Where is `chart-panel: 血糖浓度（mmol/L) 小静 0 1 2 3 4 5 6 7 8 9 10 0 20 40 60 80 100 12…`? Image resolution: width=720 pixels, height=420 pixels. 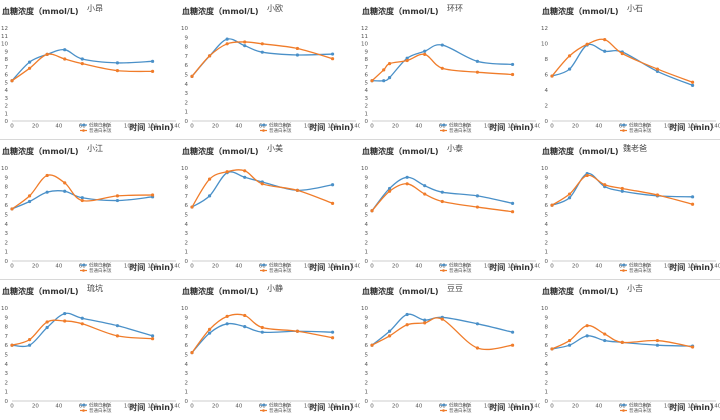 chart-panel: 血糖浓度（mmol/L) 小静 0 1 2 3 4 5 6 7 8 9 10 0 20 40 60 80 100 12… is located at coordinates (270, 350).